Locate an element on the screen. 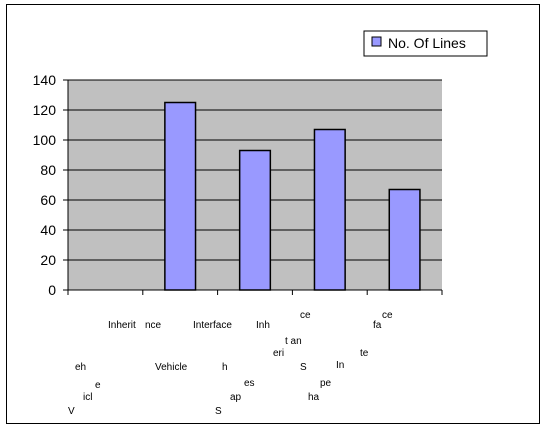 The image size is (548, 424). category-label-fragment: Inh is located at coordinates (263, 325).